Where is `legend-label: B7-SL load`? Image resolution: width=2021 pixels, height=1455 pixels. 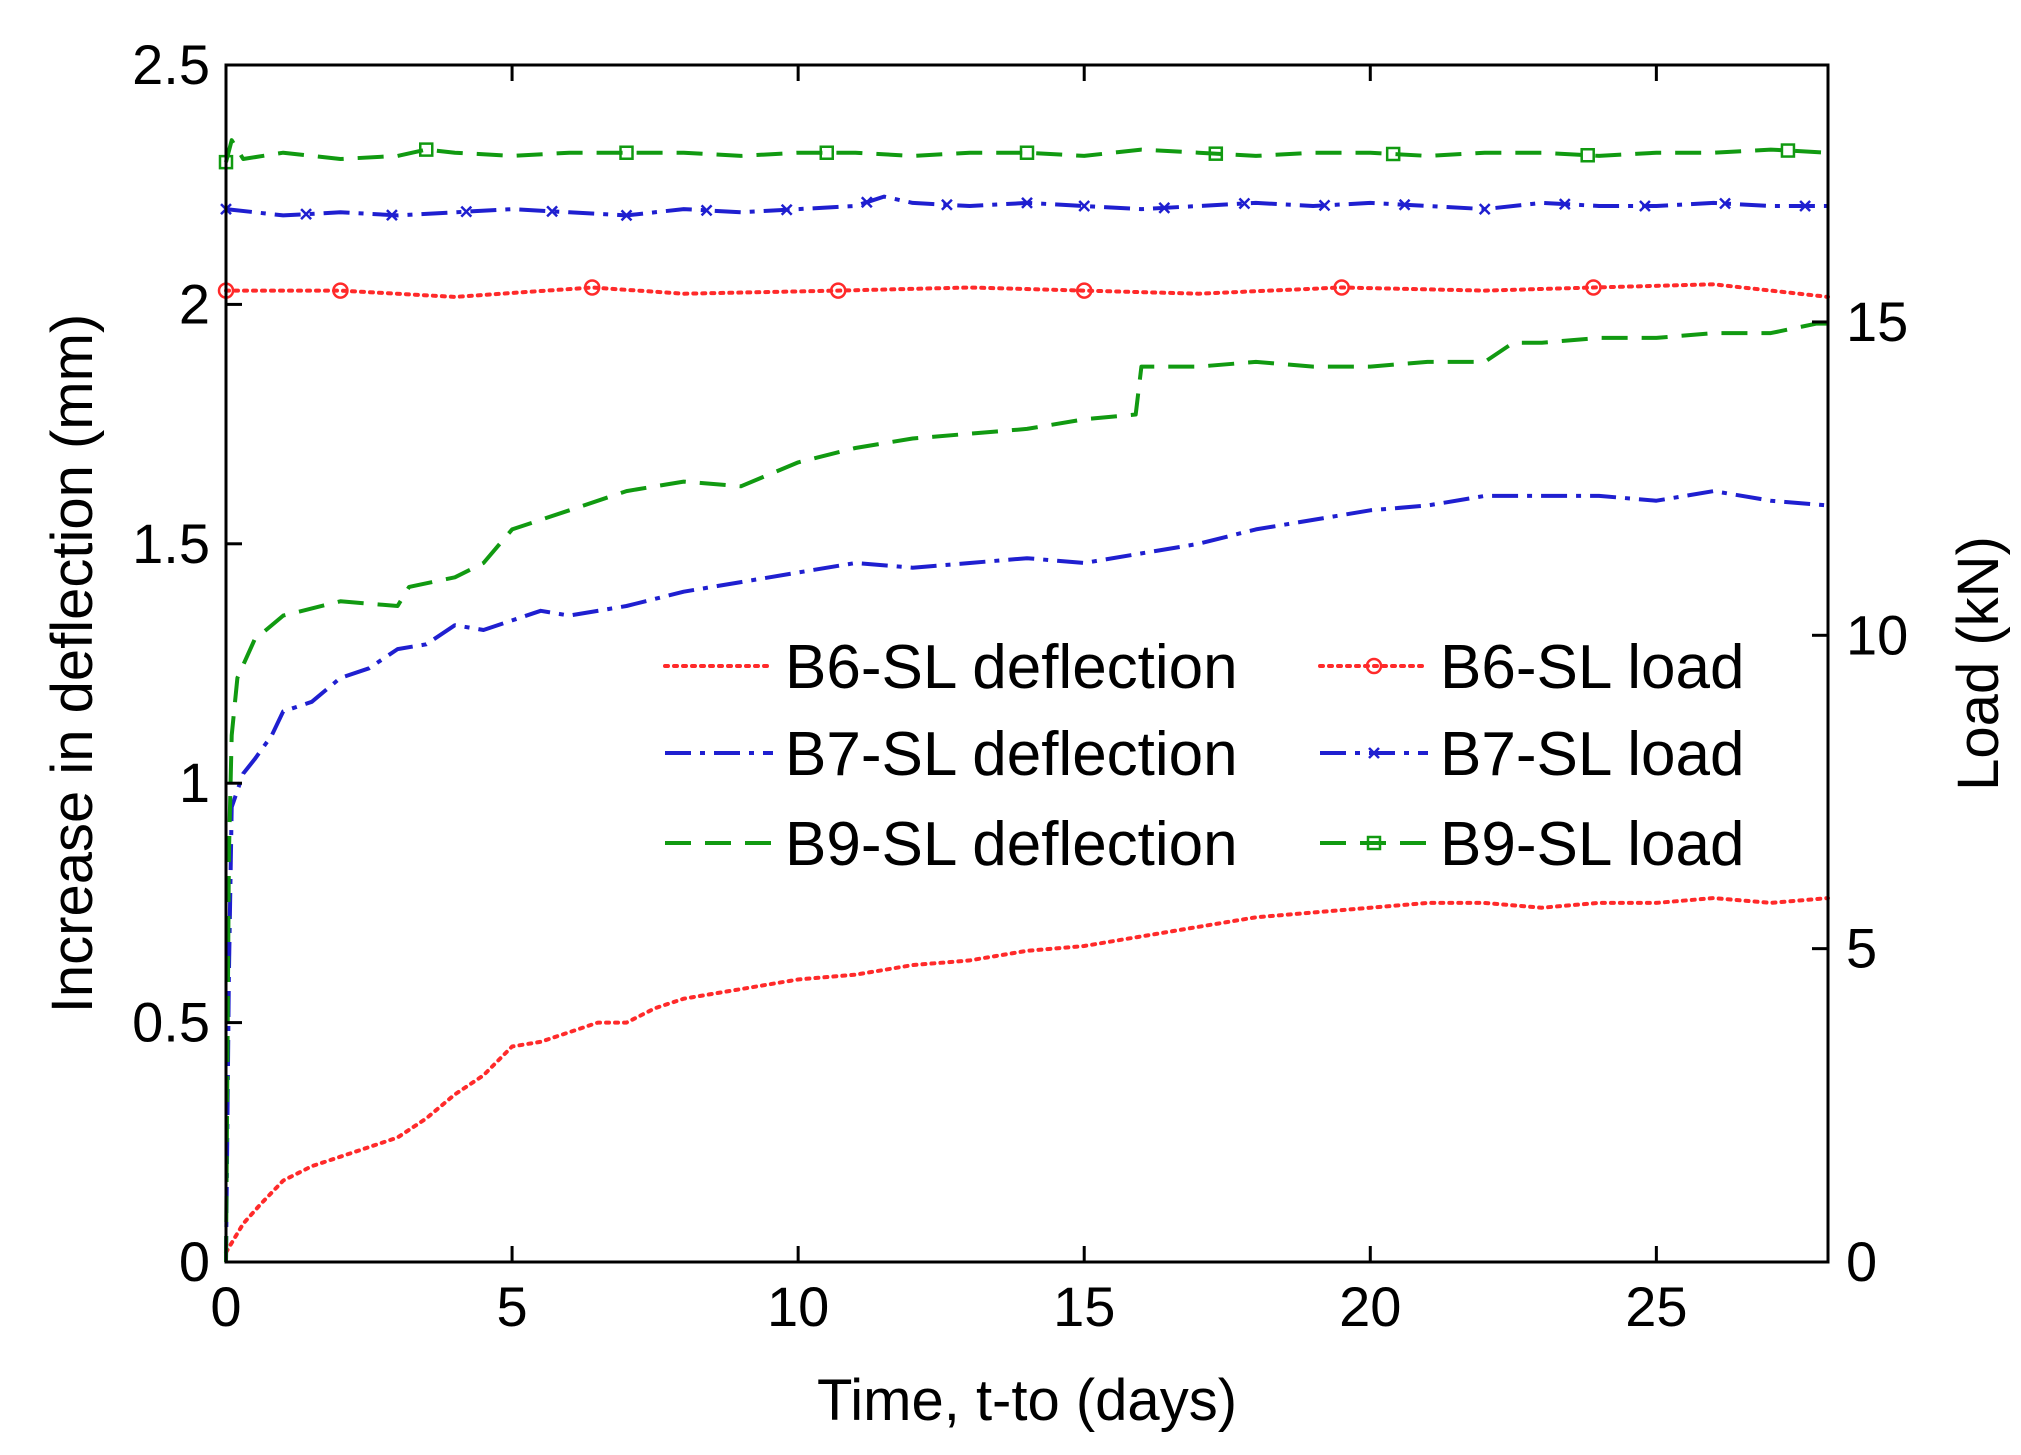 legend-label: B7-SL load is located at coordinates (1592, 754).